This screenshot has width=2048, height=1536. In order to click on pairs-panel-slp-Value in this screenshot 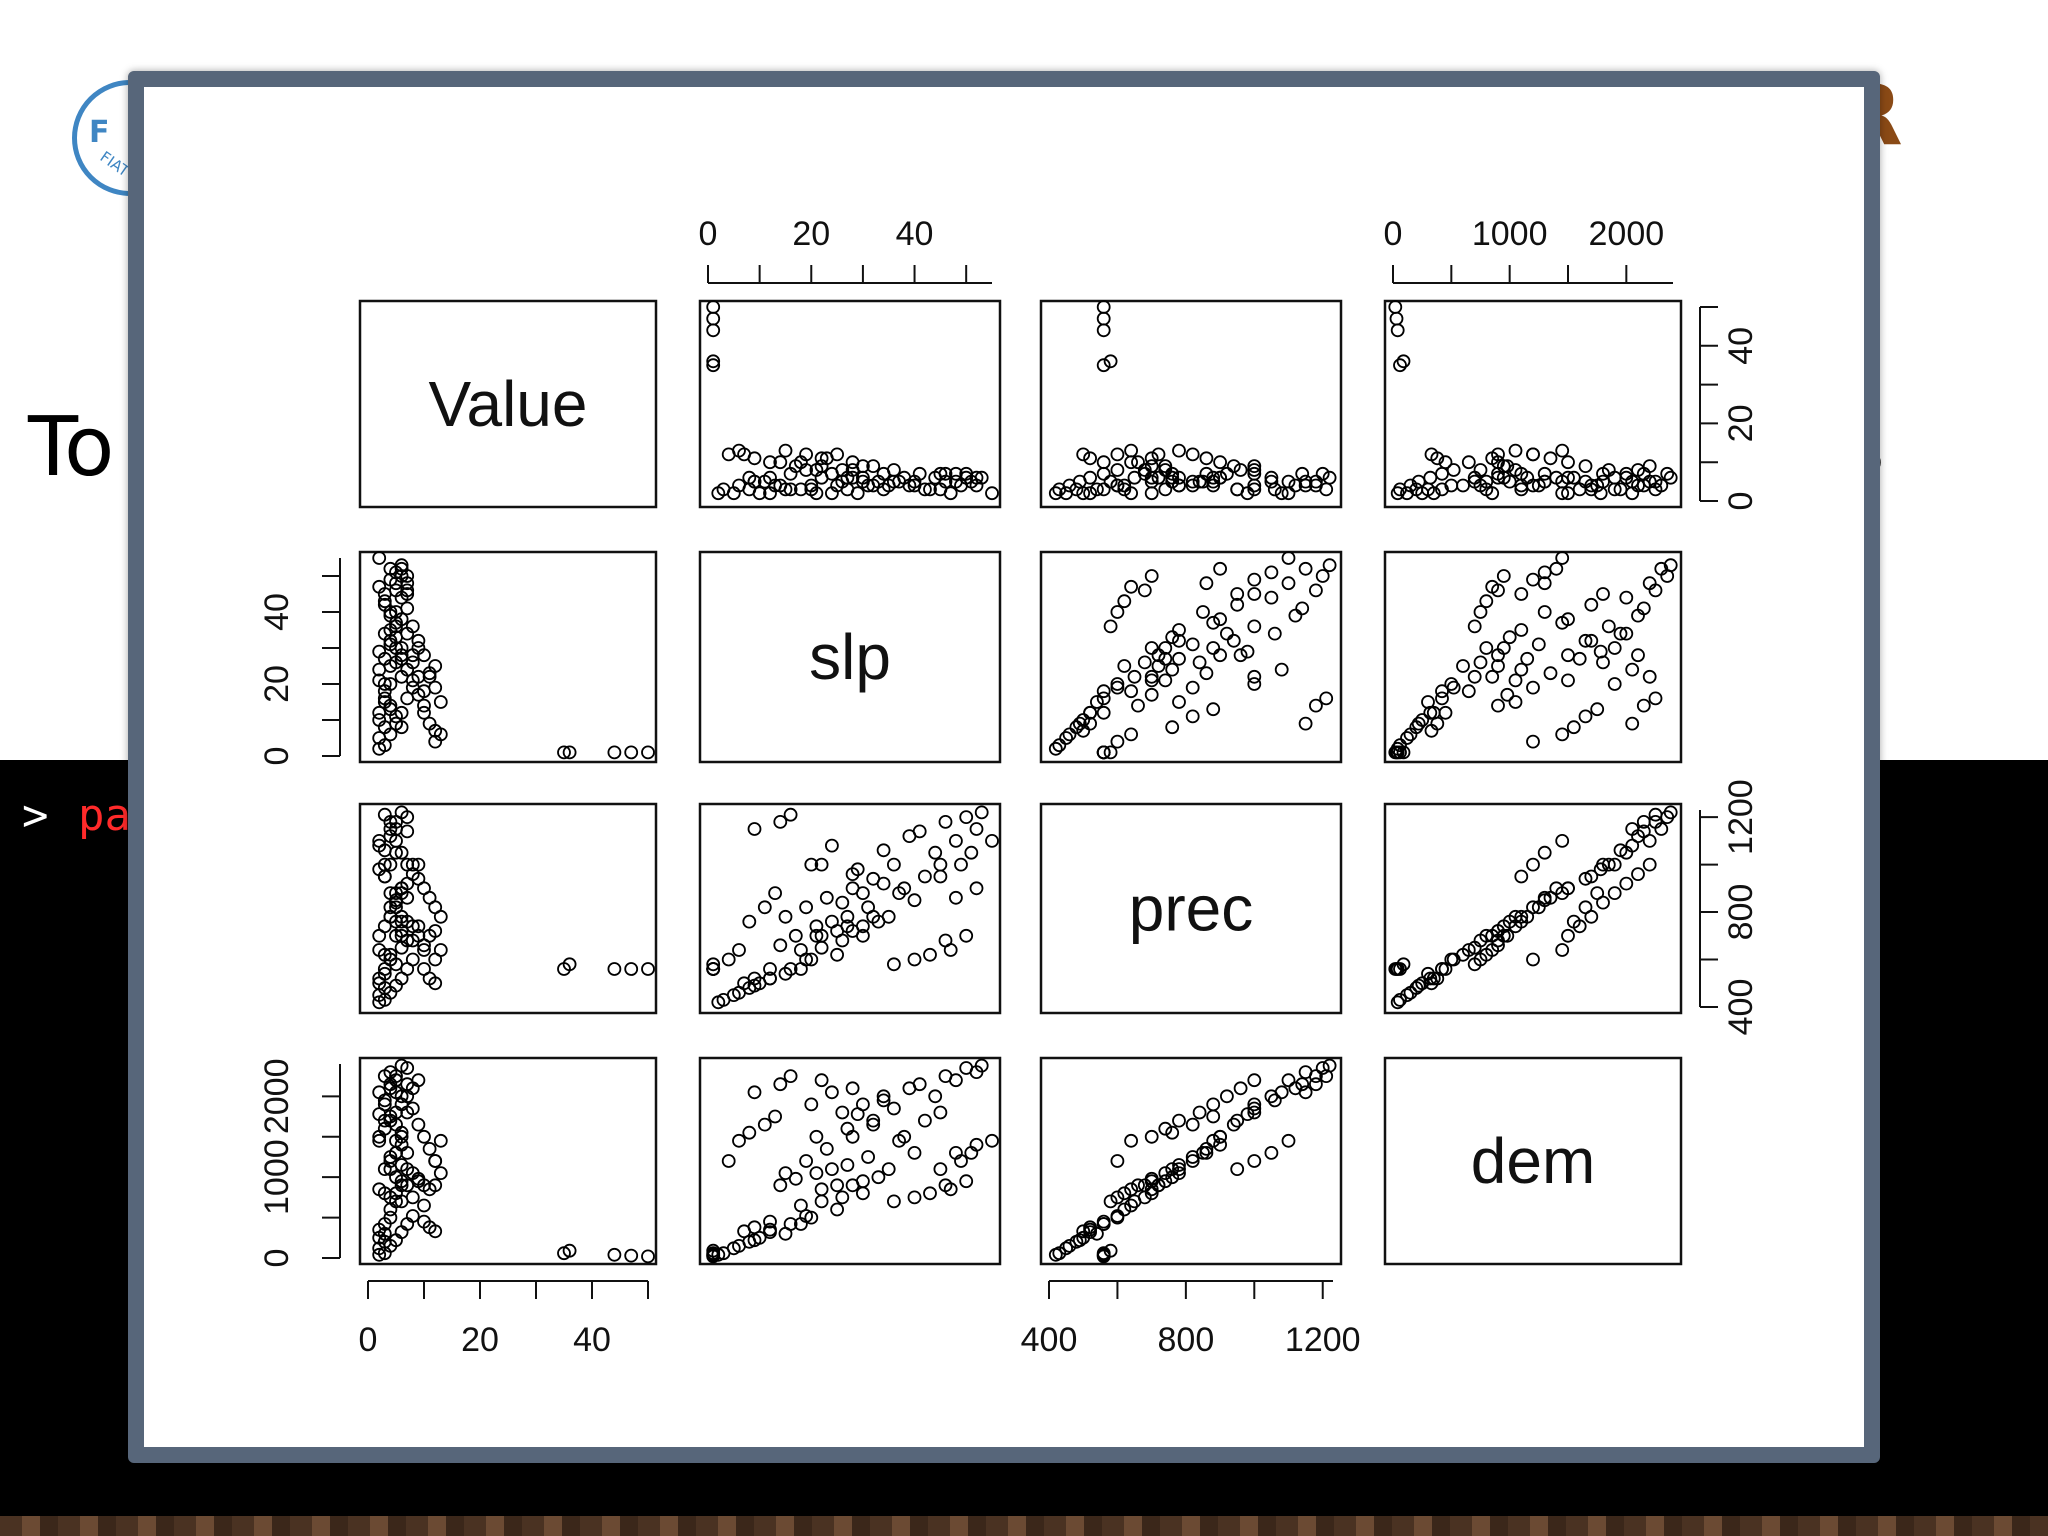, I will do `click(508, 657)`.